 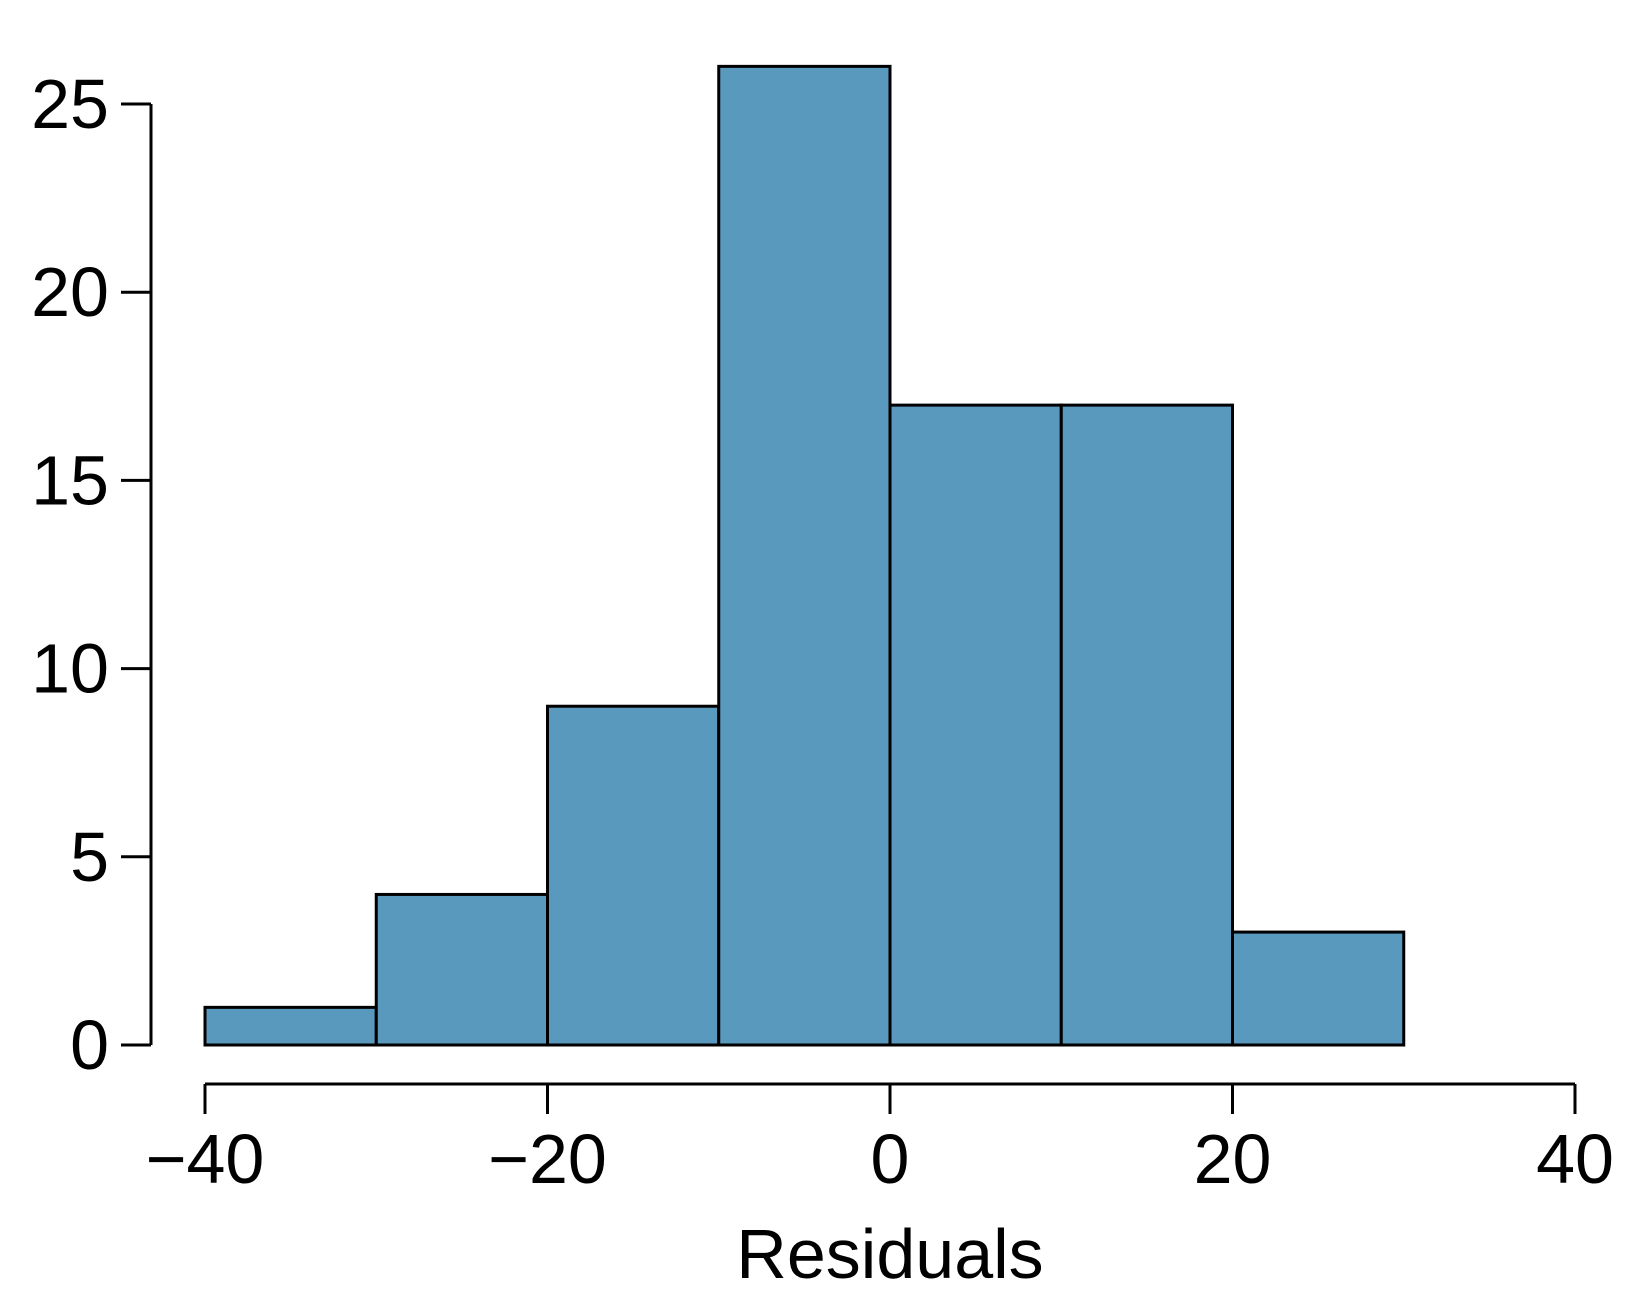 What do you see at coordinates (89, 1045) in the screenshot?
I see `y-tick-label: 0` at bounding box center [89, 1045].